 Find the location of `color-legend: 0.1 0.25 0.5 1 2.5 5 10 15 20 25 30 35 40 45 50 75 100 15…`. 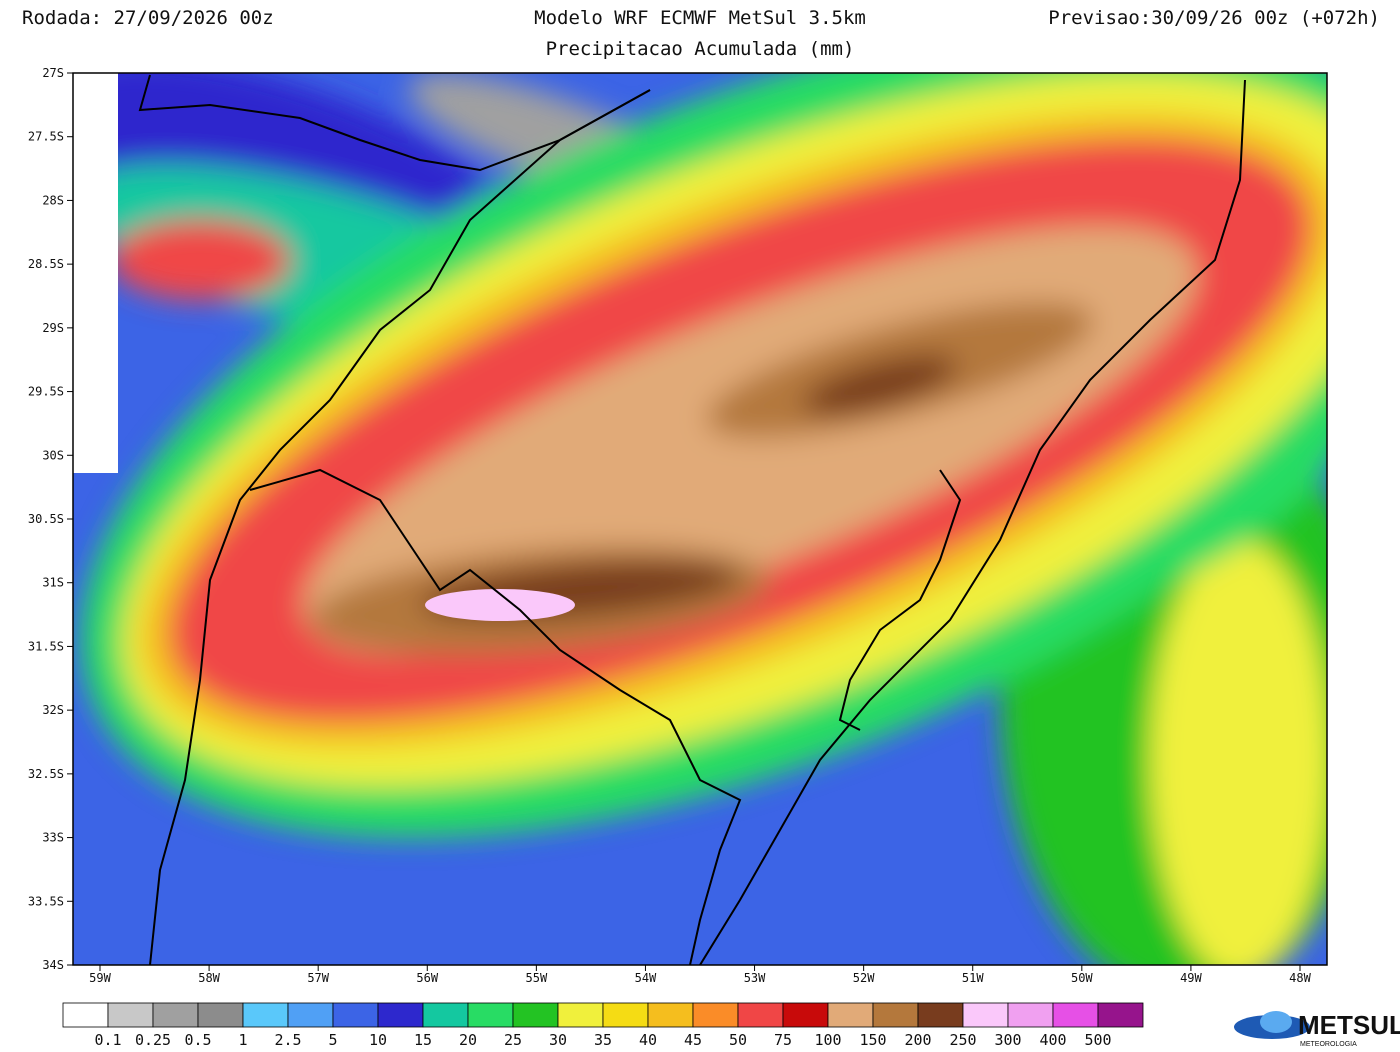

color-legend: 0.1 0.25 0.5 1 2.5 5 10 15 20 25 30 35 40 45 50 75 100 15… is located at coordinates (603, 1025).